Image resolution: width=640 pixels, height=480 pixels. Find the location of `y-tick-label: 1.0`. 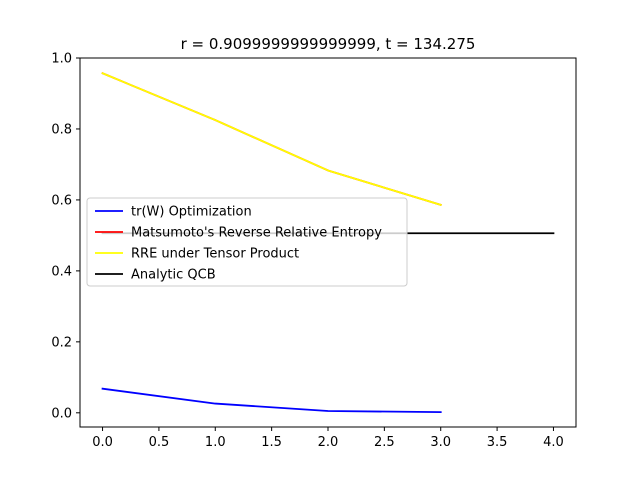

y-tick-label: 1.0 is located at coordinates (61, 59).